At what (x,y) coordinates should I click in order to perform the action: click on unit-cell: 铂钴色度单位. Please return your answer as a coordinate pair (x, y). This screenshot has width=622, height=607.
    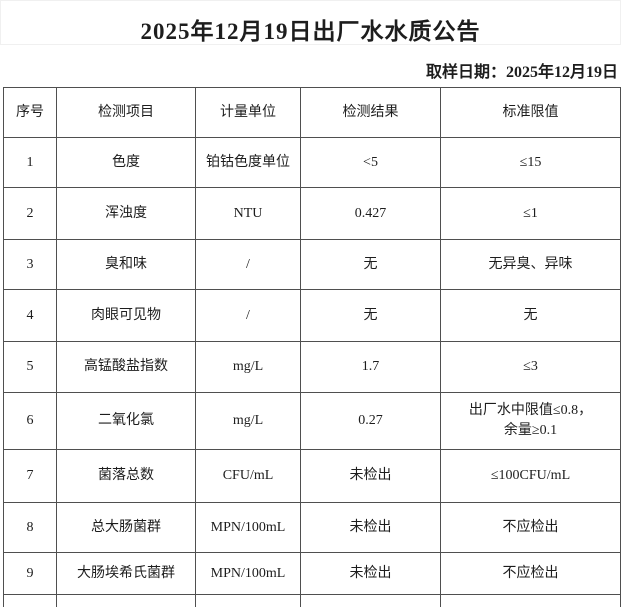
    Looking at the image, I should click on (248, 162).